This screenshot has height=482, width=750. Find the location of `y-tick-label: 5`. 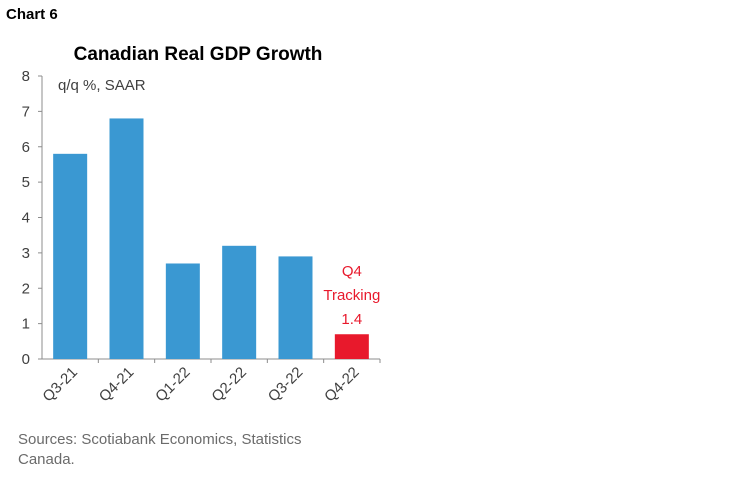

y-tick-label: 5 is located at coordinates (26, 182).